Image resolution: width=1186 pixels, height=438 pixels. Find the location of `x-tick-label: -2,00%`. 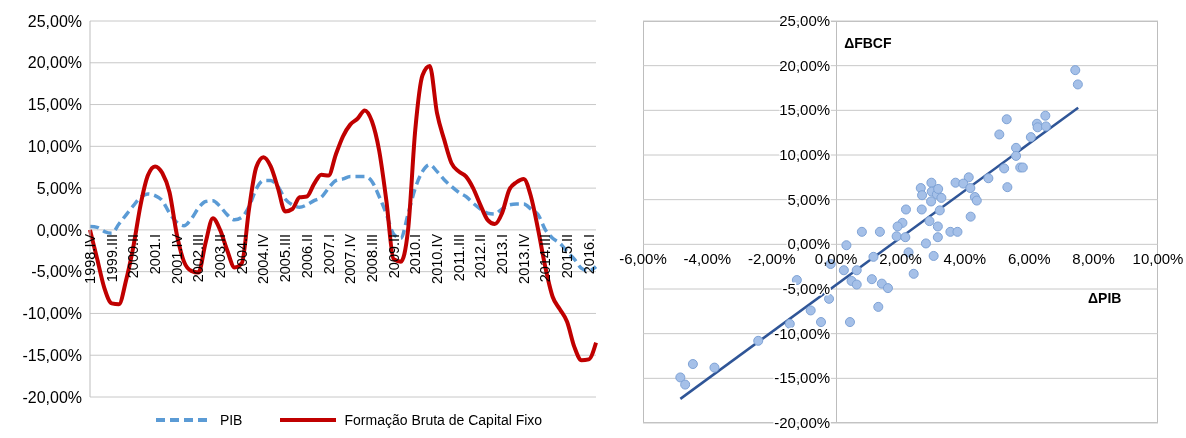

x-tick-label: -2,00% is located at coordinates (771, 259).